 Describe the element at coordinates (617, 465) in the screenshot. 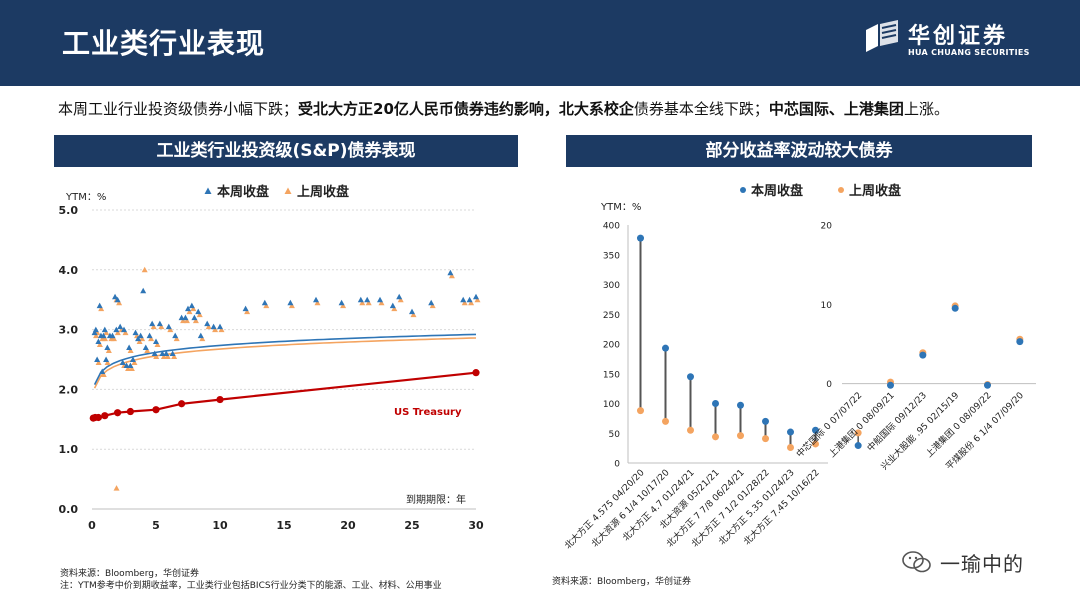

I see `y-tick-label: 0` at that location.